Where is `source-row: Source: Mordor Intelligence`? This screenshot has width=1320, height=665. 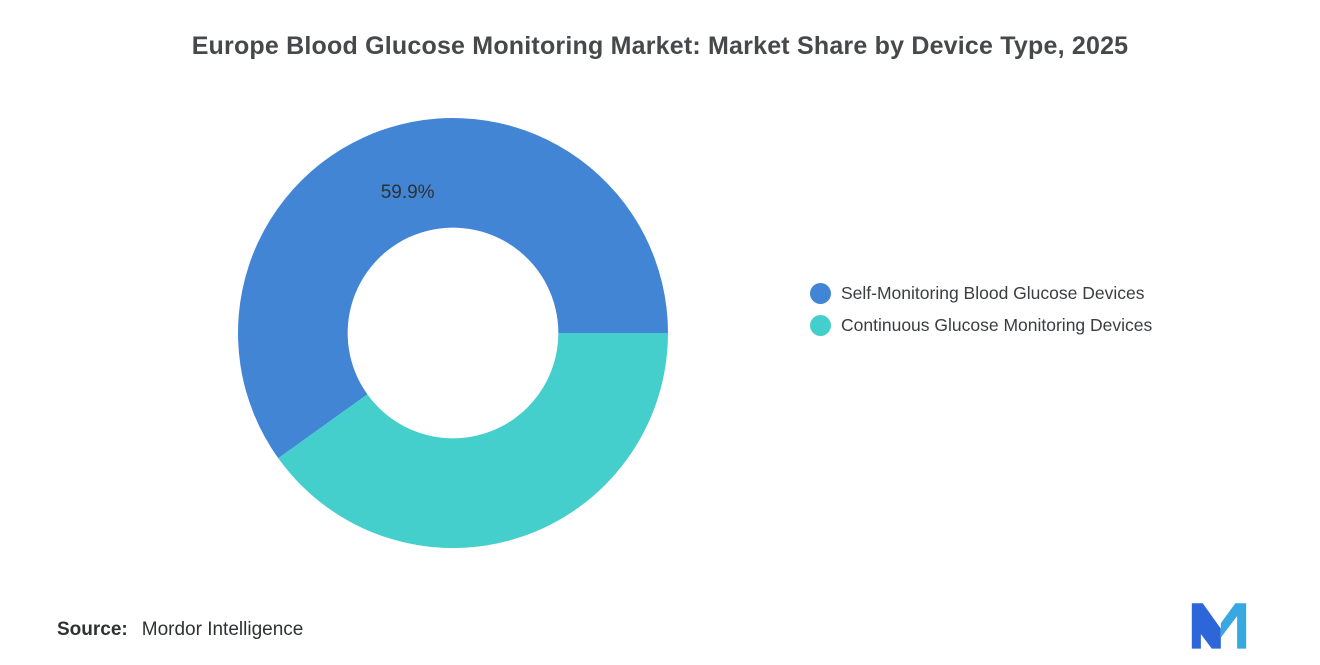 source-row: Source: Mordor Intelligence is located at coordinates (180, 630).